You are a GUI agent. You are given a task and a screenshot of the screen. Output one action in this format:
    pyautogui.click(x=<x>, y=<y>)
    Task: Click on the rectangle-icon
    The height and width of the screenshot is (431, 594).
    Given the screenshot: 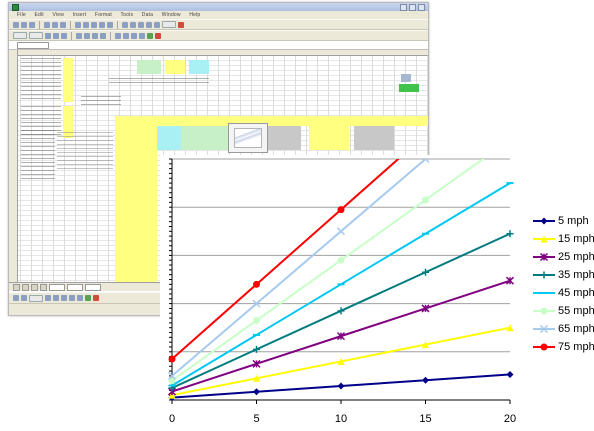 What is the action you would take?
    pyautogui.click(x=64, y=298)
    